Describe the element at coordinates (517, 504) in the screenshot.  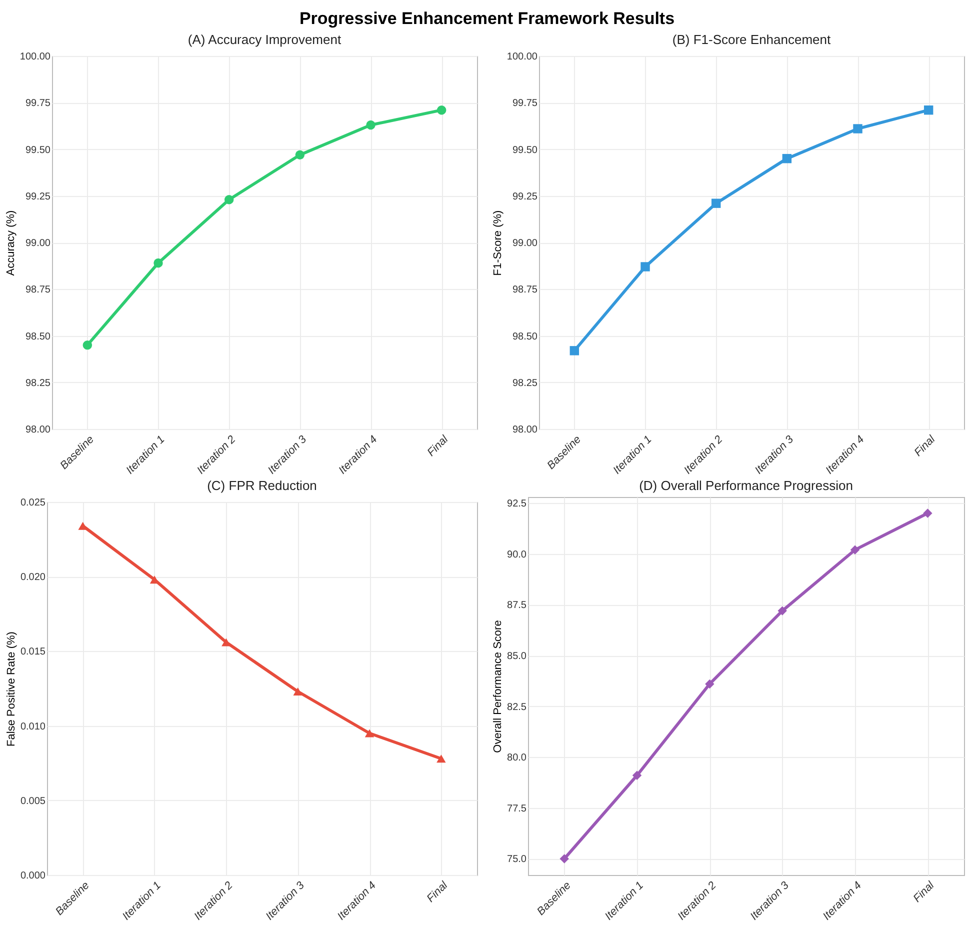
I see `y-tick-label: 92.5` at that location.